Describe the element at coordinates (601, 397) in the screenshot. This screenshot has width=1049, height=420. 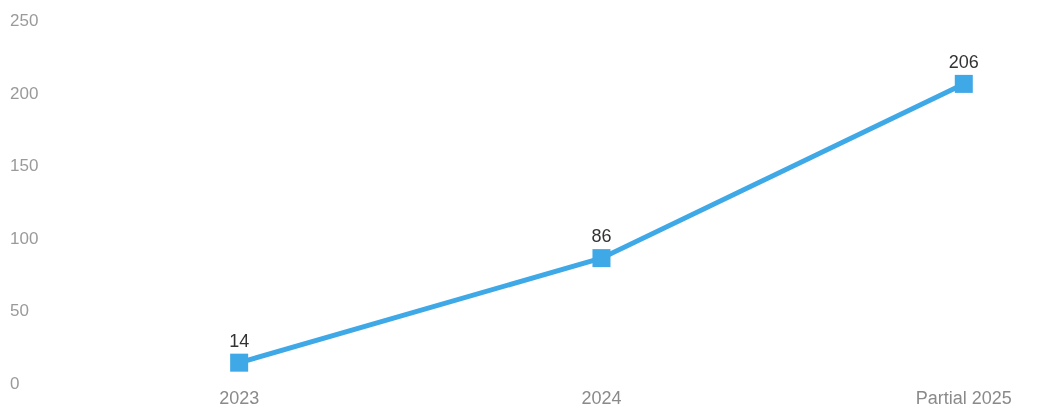
I see `x-tick-label: 2024` at that location.